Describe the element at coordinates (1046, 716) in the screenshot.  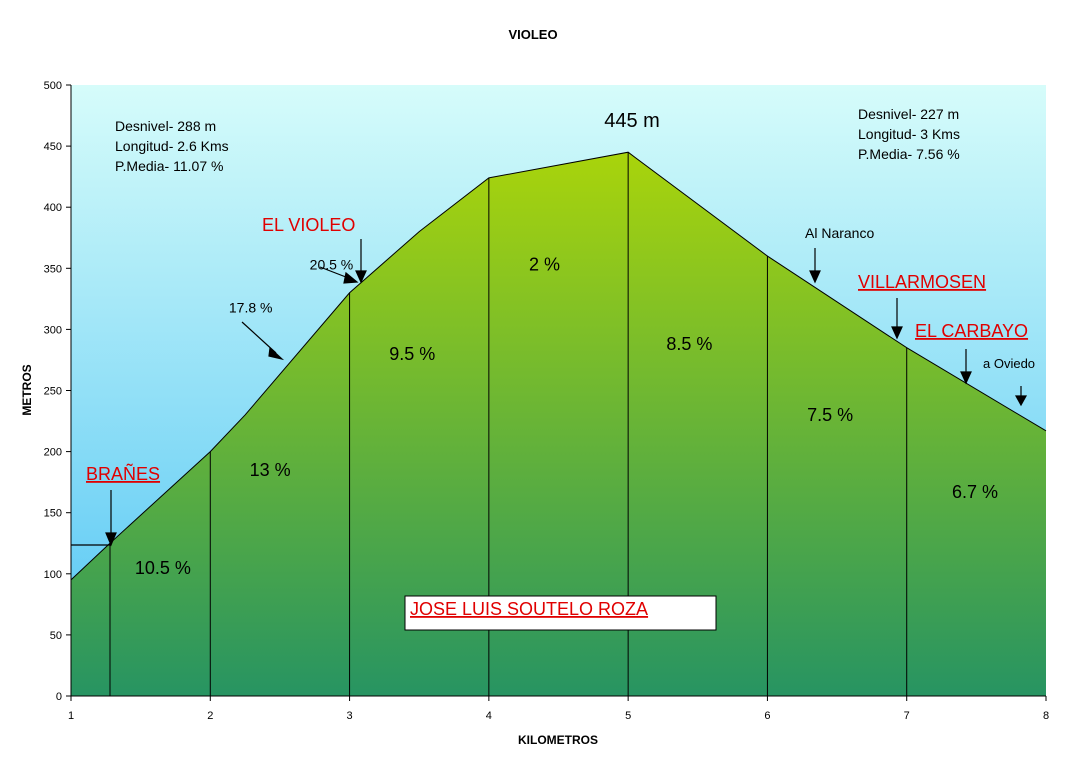
I see `x-tick-label-7: 8` at that location.